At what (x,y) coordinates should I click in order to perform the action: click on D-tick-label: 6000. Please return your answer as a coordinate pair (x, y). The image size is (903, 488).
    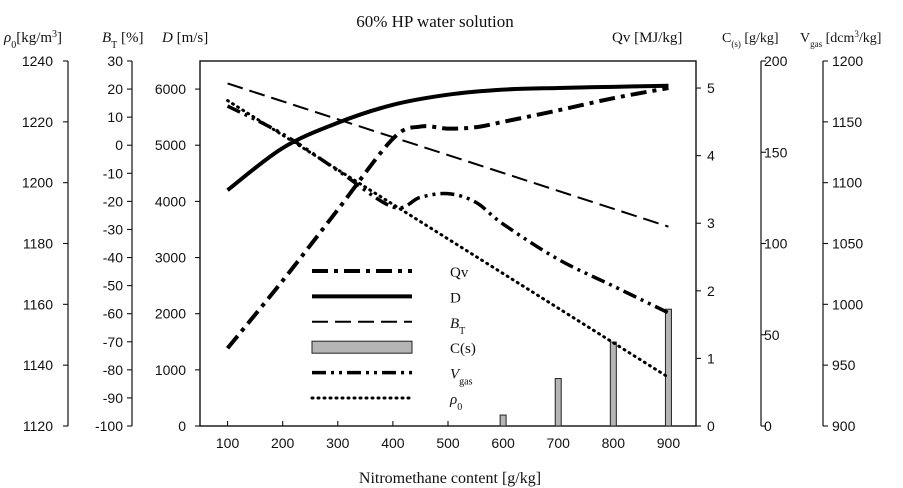
    Looking at the image, I should click on (170, 89).